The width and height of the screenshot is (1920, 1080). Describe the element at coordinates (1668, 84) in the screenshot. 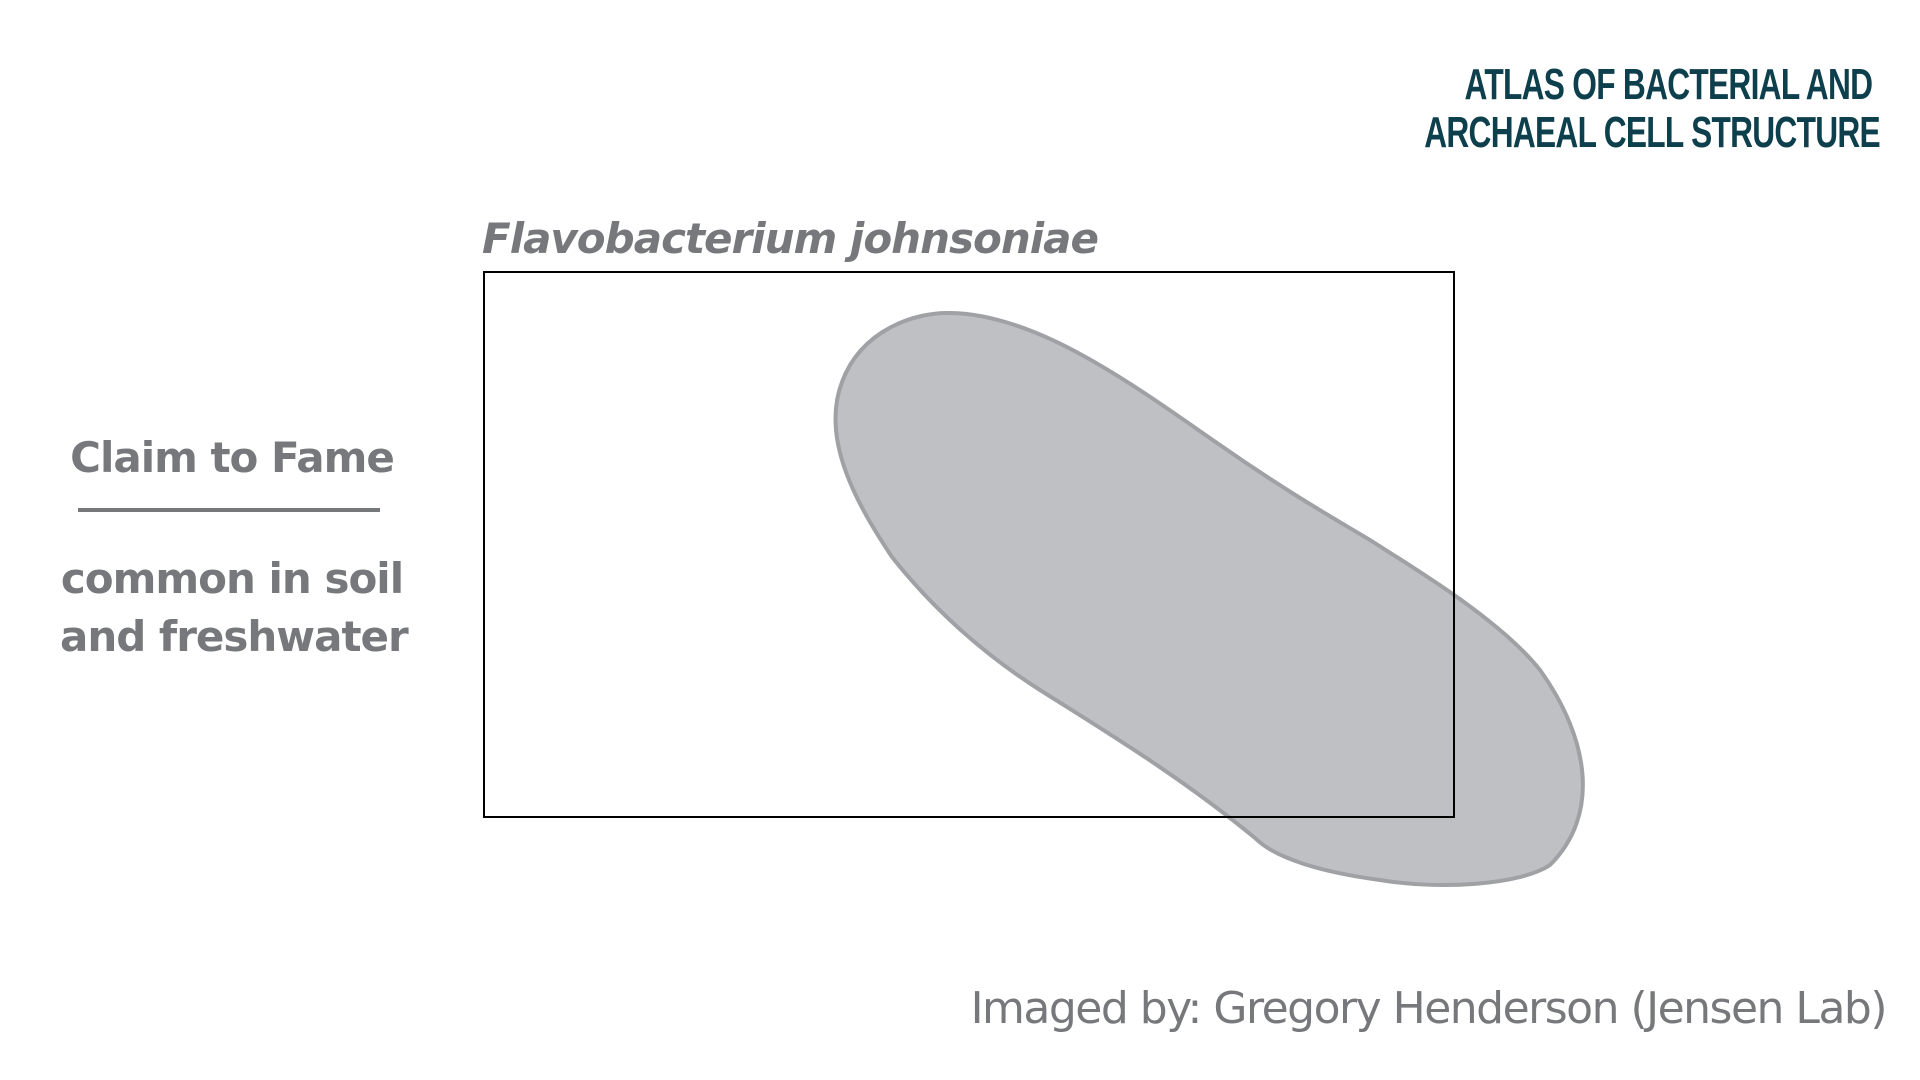

I see `logo-title-line-1: Atlas of Bacterial and` at that location.